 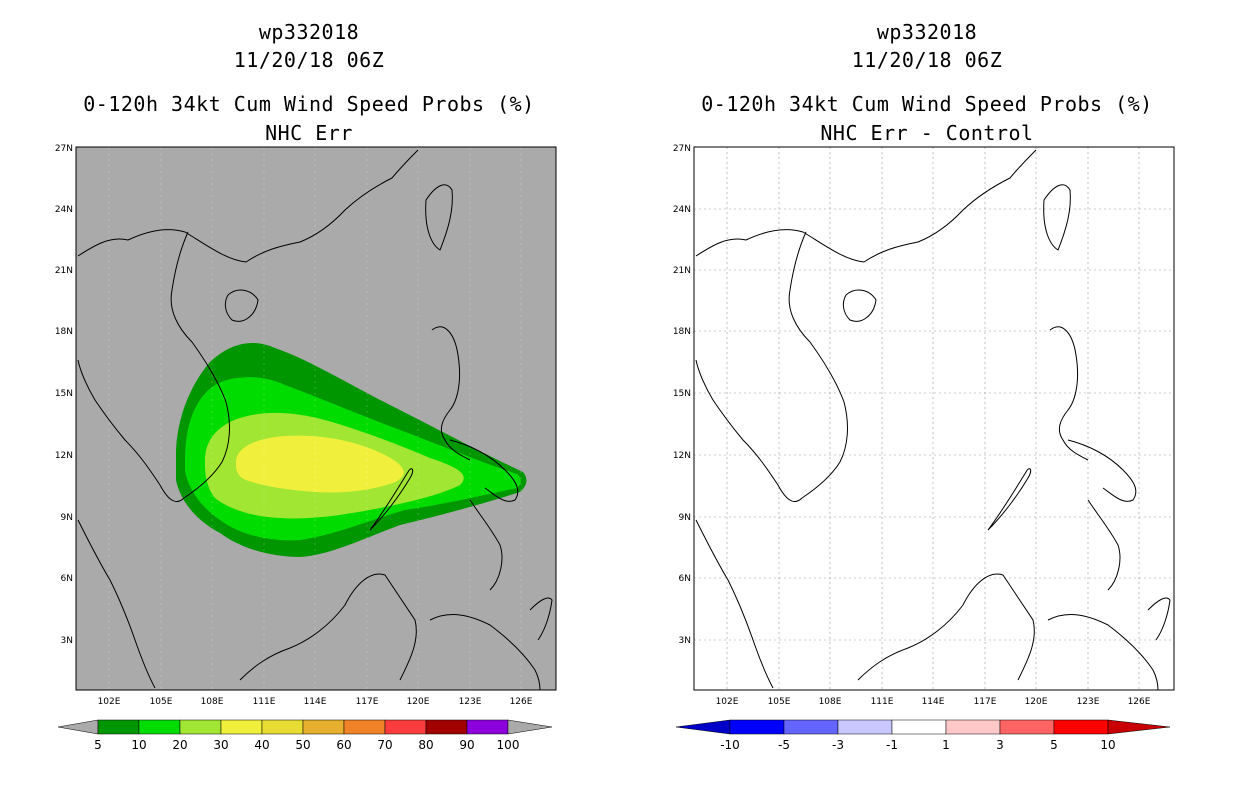 What do you see at coordinates (425, 745) in the screenshot?
I see `colorbar-label: 80` at bounding box center [425, 745].